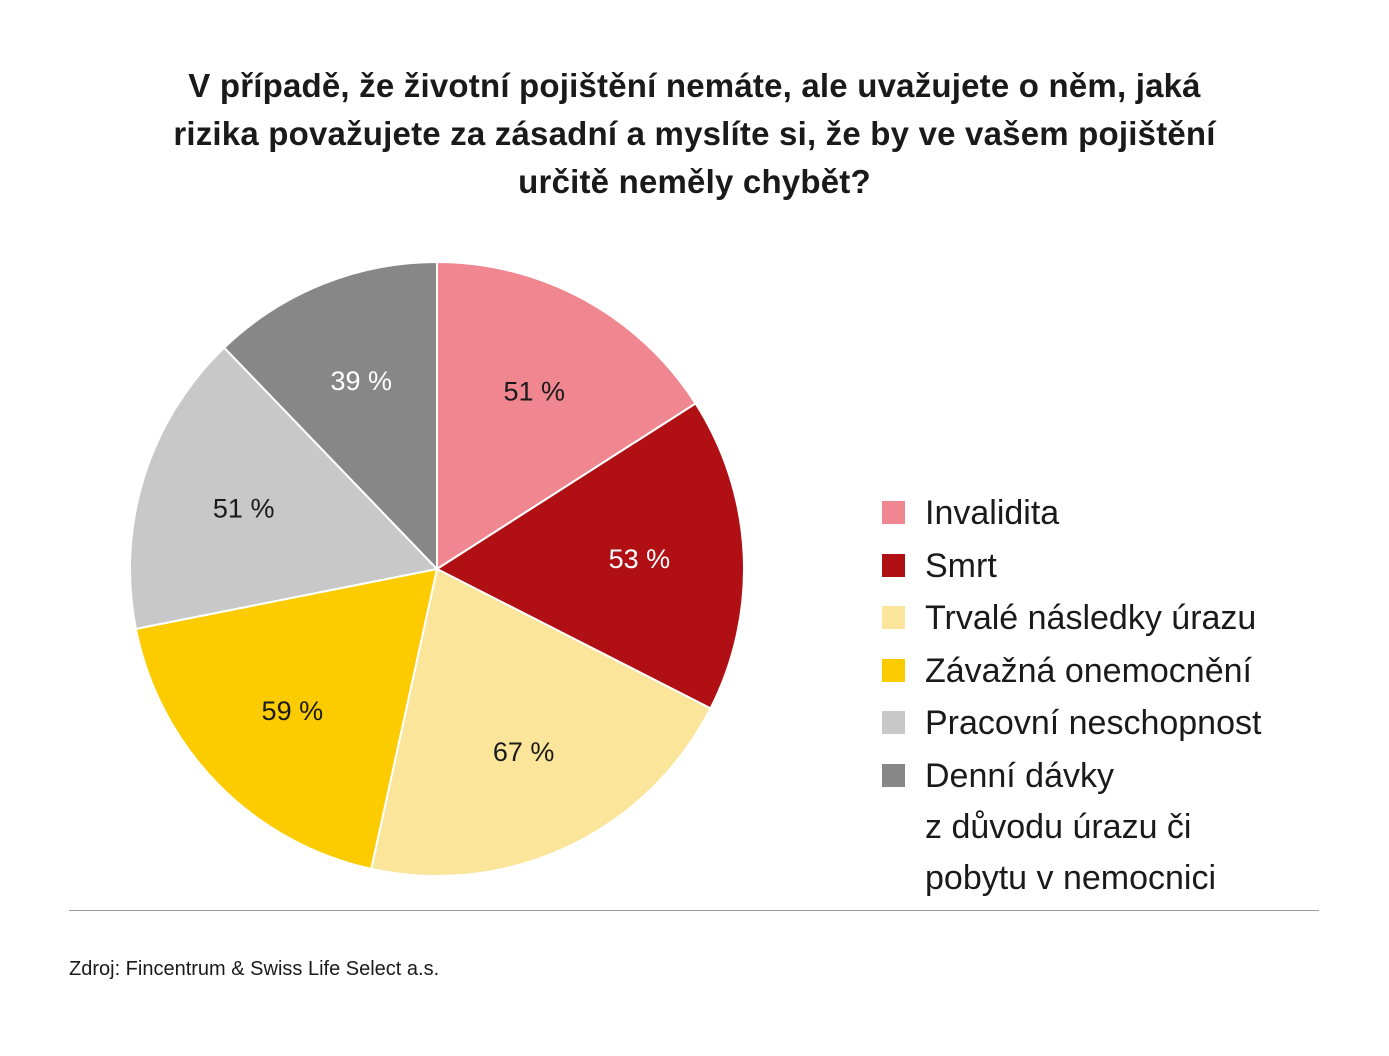  I want to click on legend-label-line-3: pobytu v nemocnici, so click(1071, 877).